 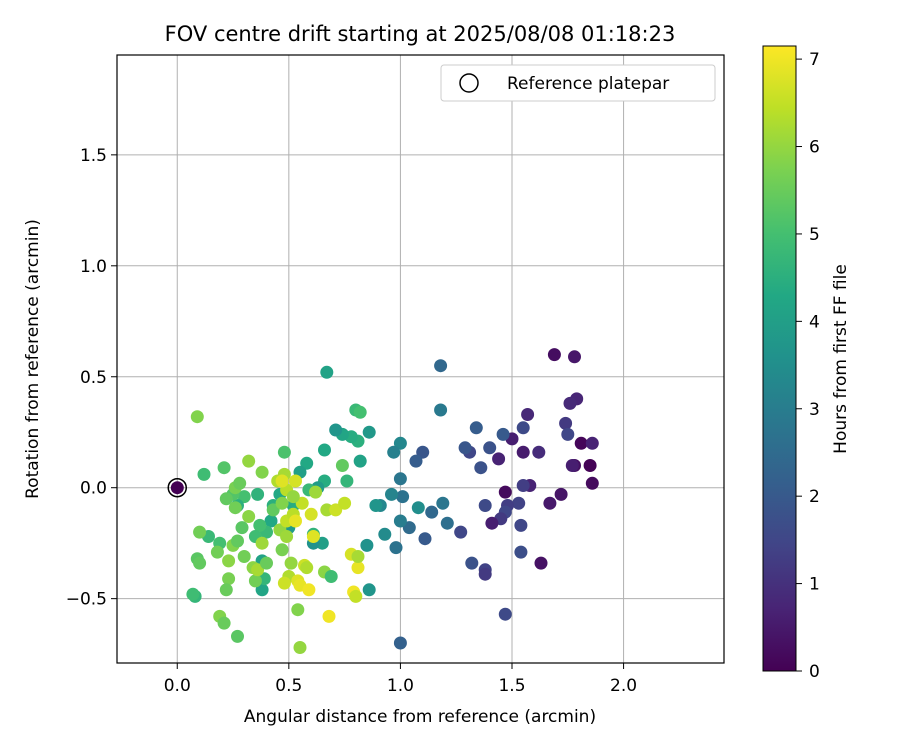 I want to click on colorbar-tick-label: 1, so click(x=814, y=585).